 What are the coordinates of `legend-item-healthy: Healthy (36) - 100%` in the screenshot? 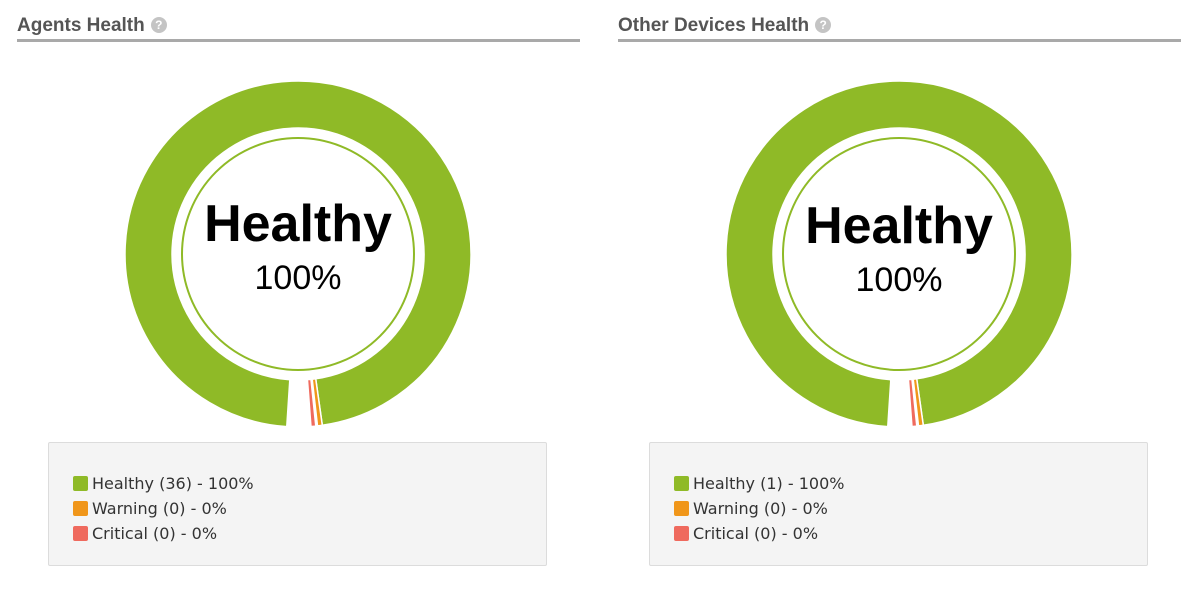 It's located at (309, 483).